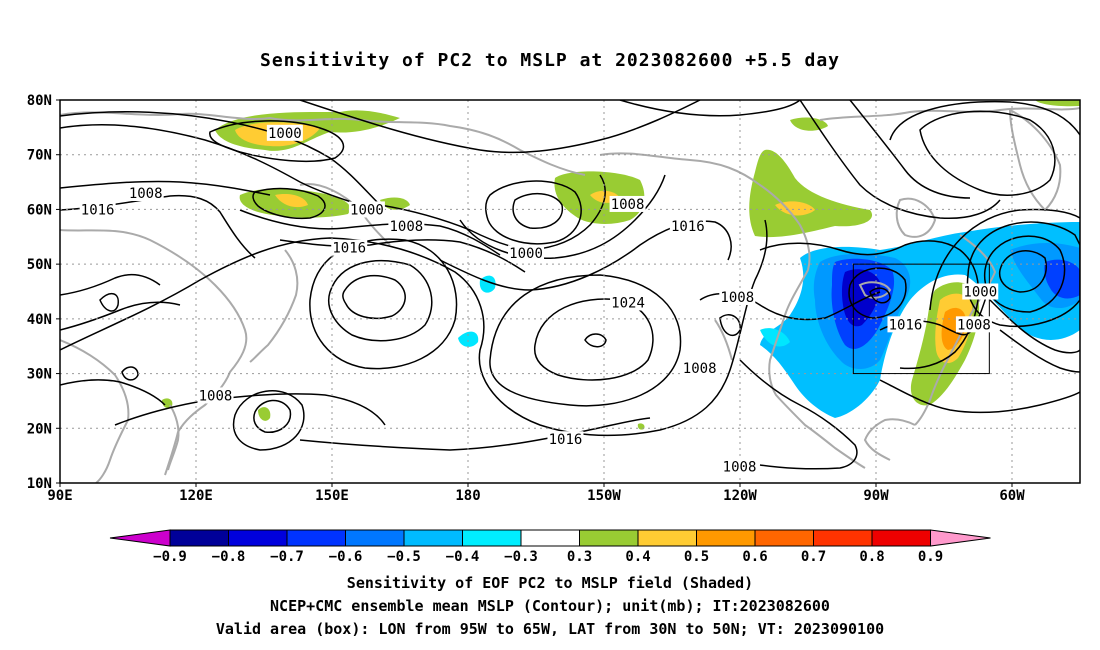 Image resolution: width=1100 pixels, height=650 pixels. Describe the element at coordinates (39, 320) in the screenshot. I see `latitude-label: 40N` at that location.